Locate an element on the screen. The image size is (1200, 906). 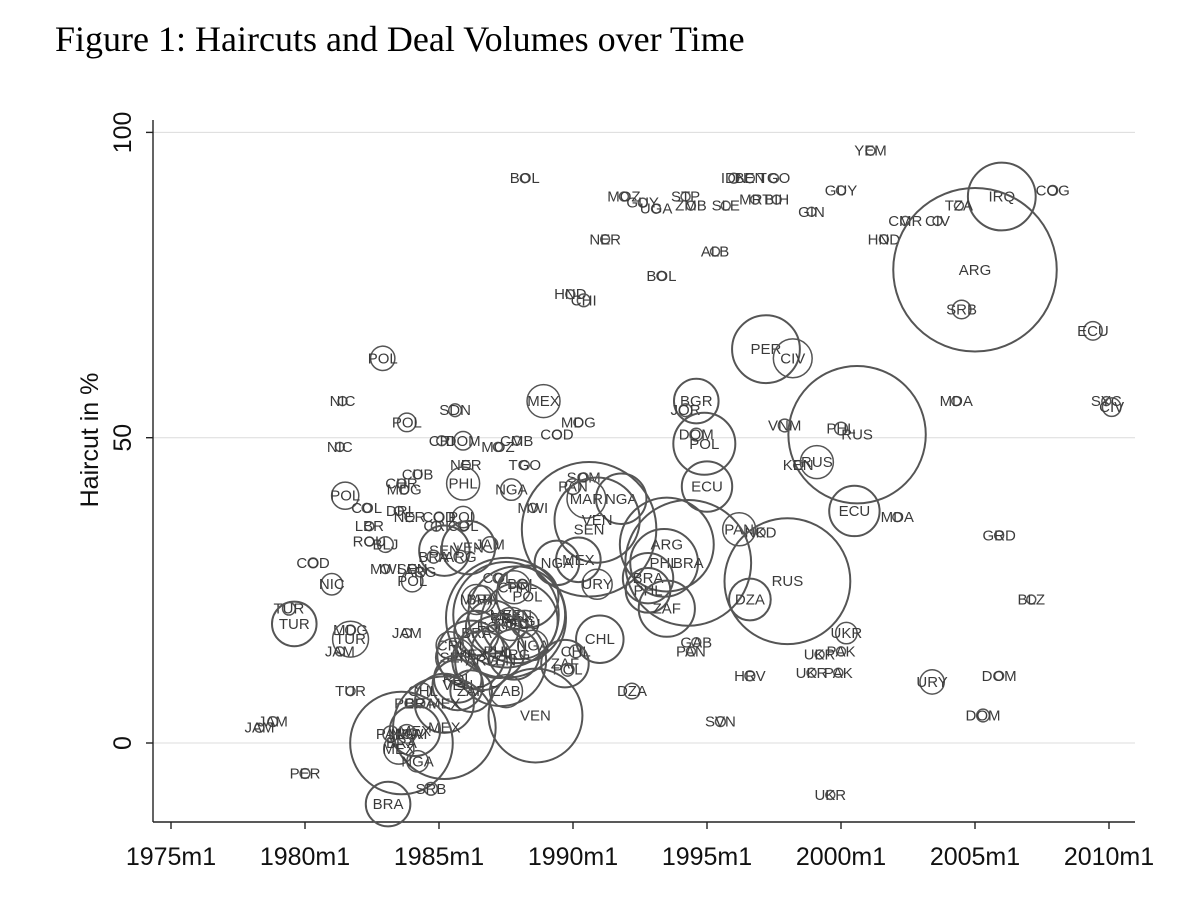
data-point-label: NGA is located at coordinates (417, 761).